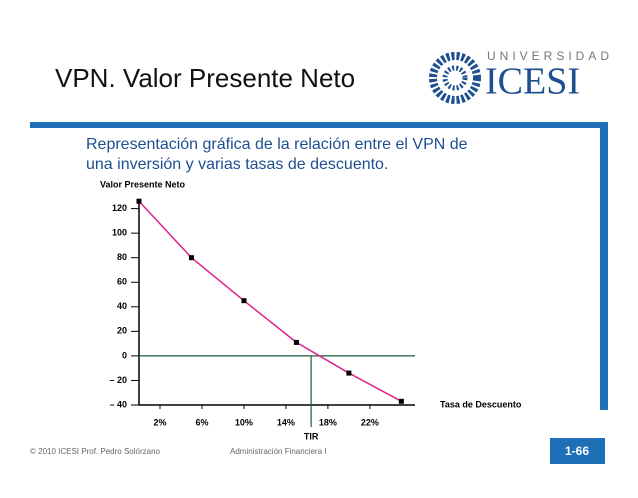 The height and width of the screenshot is (498, 638). Describe the element at coordinates (244, 422) in the screenshot. I see `x-tick-label: 10%` at that location.